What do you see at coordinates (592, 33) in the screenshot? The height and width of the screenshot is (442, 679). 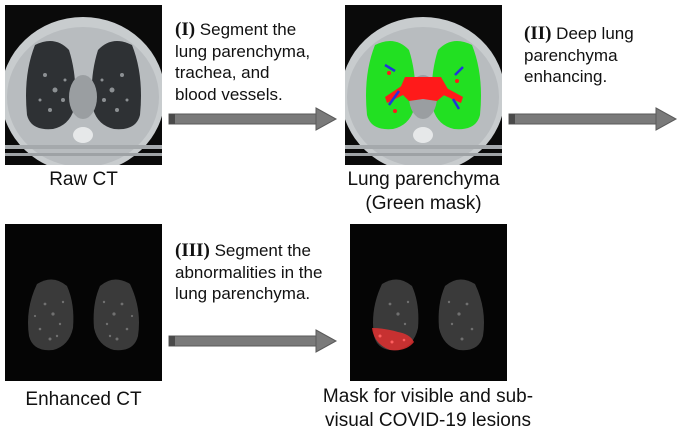 I see `step-2-line-1: Deep lung` at bounding box center [592, 33].